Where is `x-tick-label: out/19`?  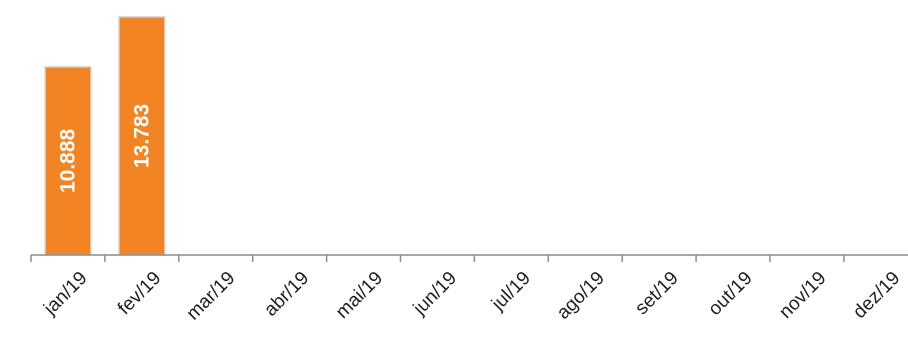
x-tick-label: out/19 is located at coordinates (730, 294).